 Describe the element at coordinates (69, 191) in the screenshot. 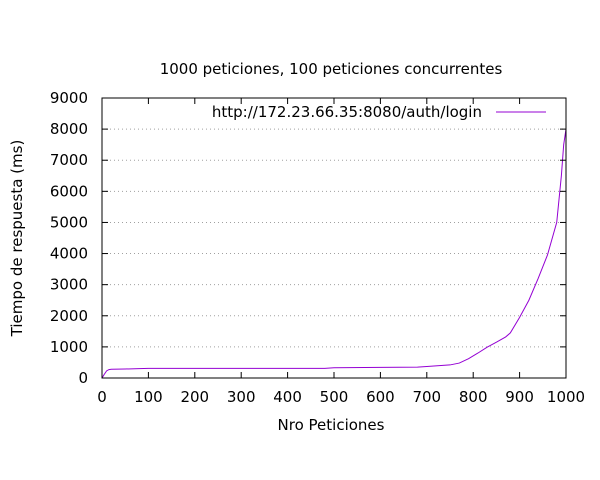

I see `y-tick-label: 6000` at that location.